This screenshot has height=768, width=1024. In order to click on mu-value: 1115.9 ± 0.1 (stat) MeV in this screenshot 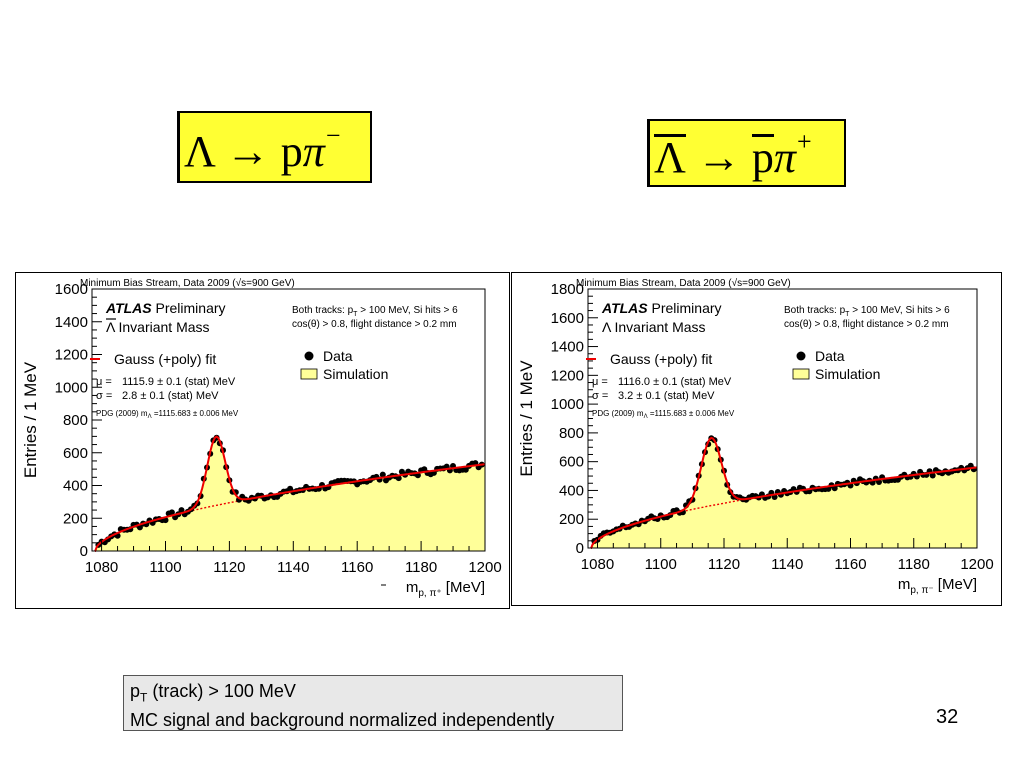, I will do `click(179, 382)`.